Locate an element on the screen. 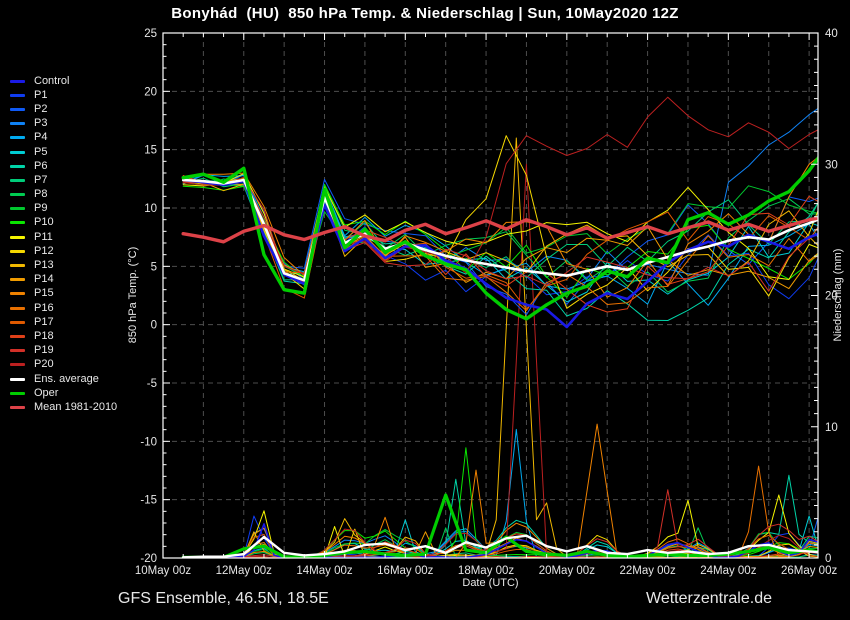 The image size is (850, 620). legend-item: P16 is located at coordinates (63, 308).